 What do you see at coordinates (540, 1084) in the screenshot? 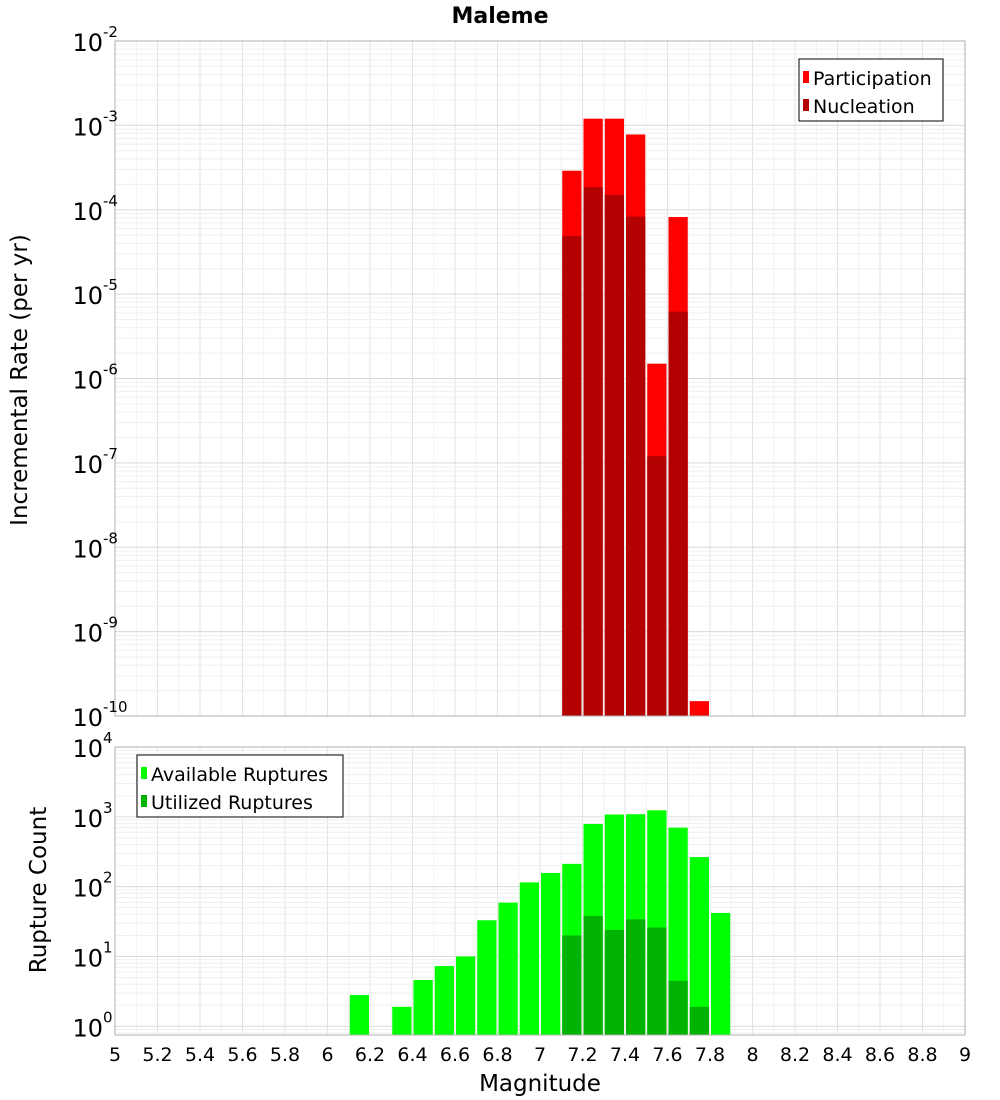
I see `x-axis-label: Magnitude` at bounding box center [540, 1084].